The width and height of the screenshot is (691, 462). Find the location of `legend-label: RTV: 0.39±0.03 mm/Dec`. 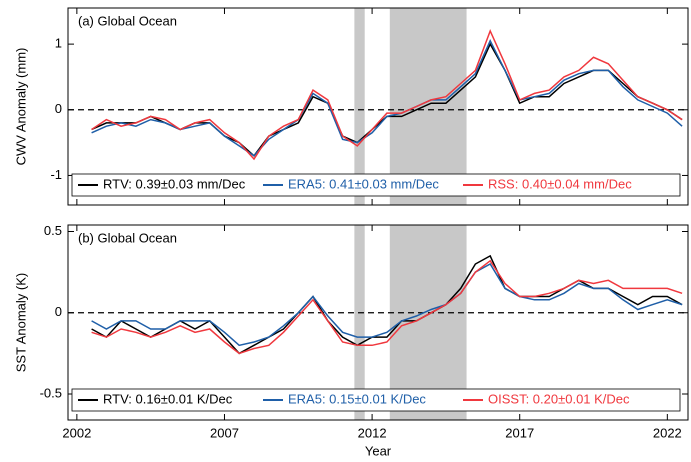

legend-label: RTV: 0.39±0.03 mm/Dec is located at coordinates (174, 183).